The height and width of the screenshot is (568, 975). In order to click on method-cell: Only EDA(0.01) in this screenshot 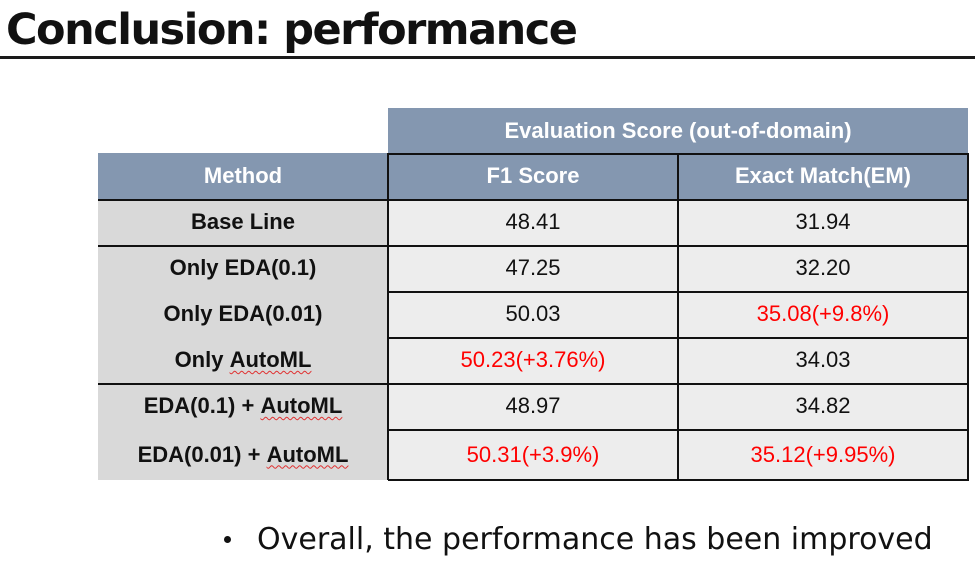, I will do `click(243, 314)`.